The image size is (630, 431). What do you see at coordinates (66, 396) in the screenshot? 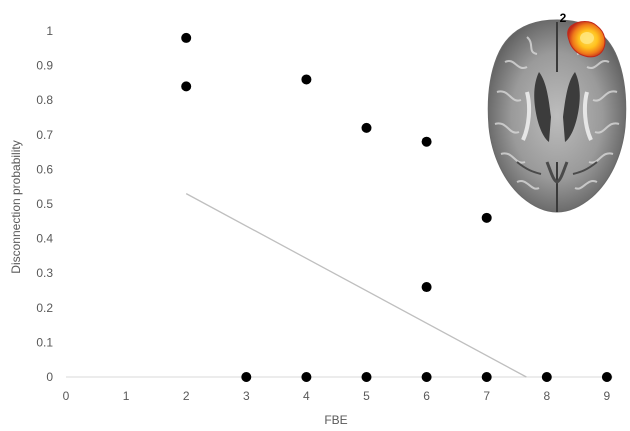
I see `x-tick-label: 0` at bounding box center [66, 396].